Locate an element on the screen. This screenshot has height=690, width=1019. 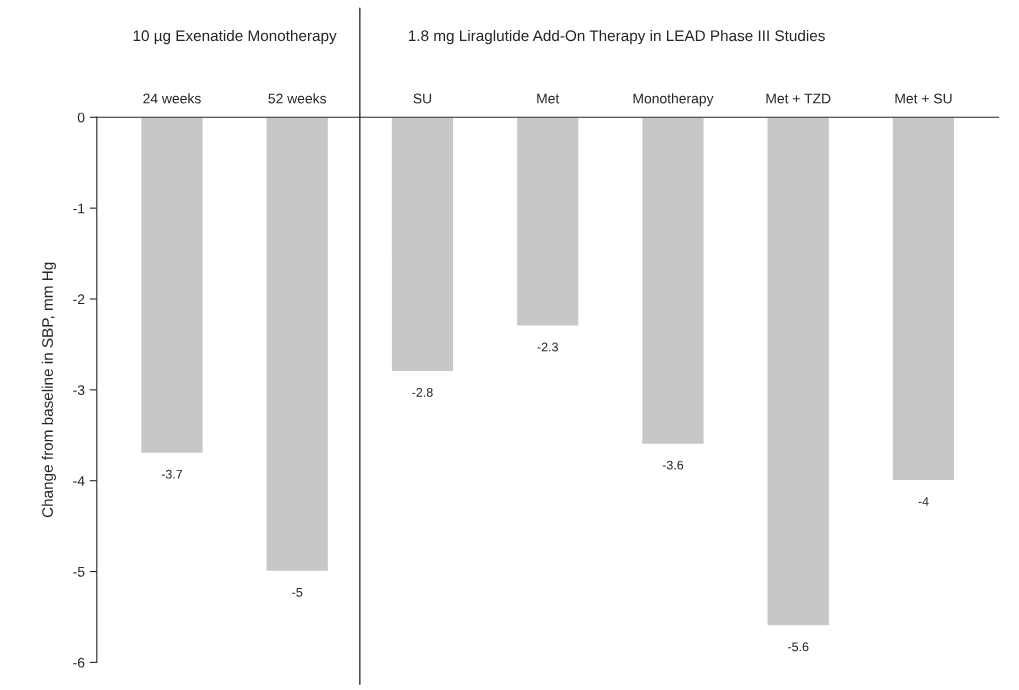
y-tick-label: -6 is located at coordinates (79, 662).